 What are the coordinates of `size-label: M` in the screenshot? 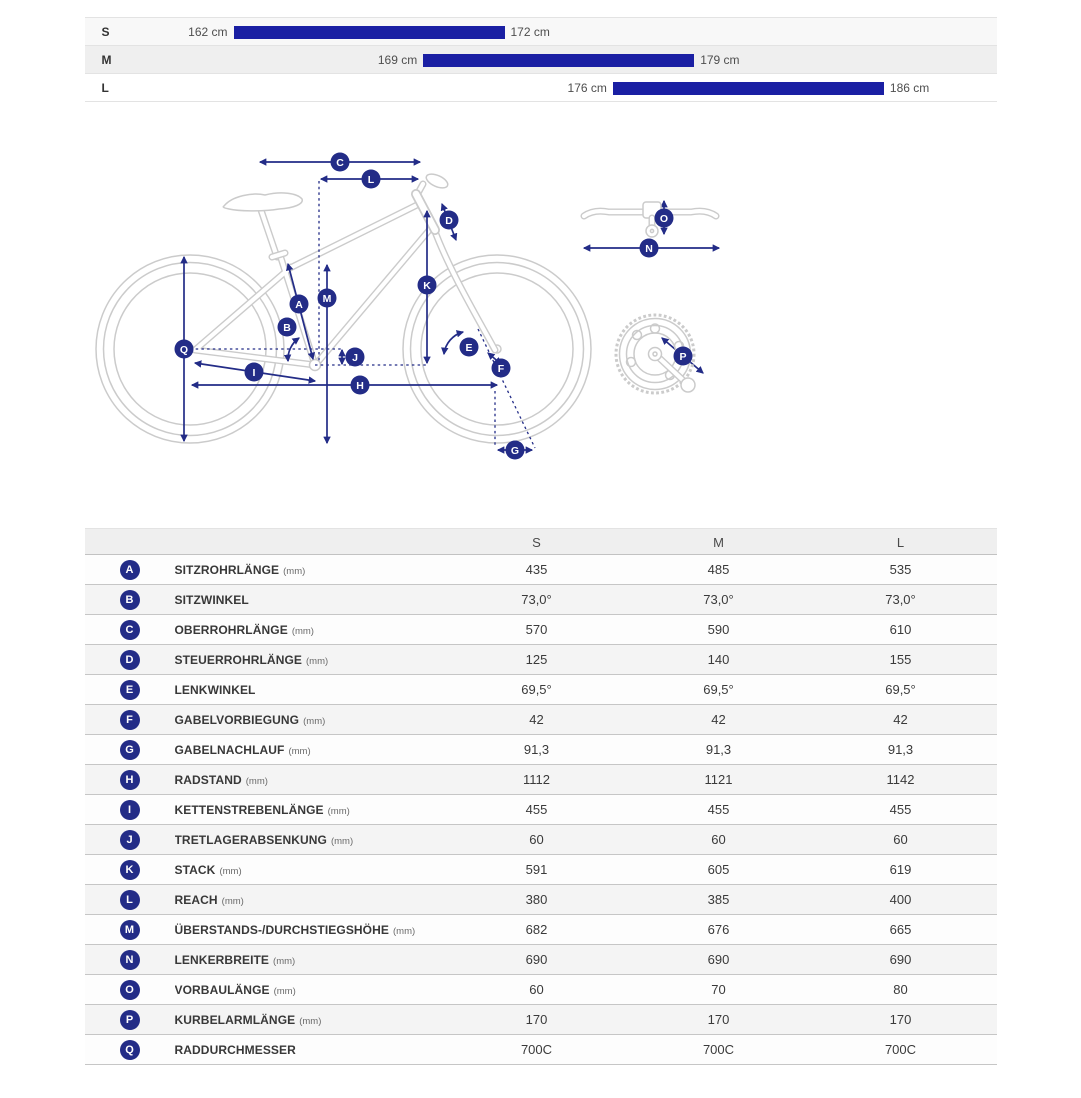 It's located at (106, 59).